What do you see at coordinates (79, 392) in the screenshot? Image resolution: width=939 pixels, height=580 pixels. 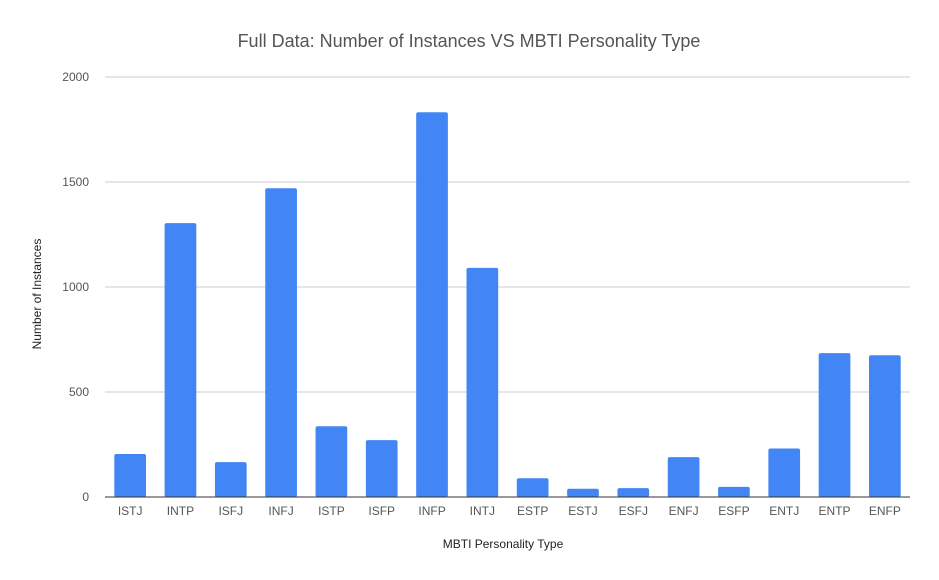 I see `y-tick-label: 500` at bounding box center [79, 392].